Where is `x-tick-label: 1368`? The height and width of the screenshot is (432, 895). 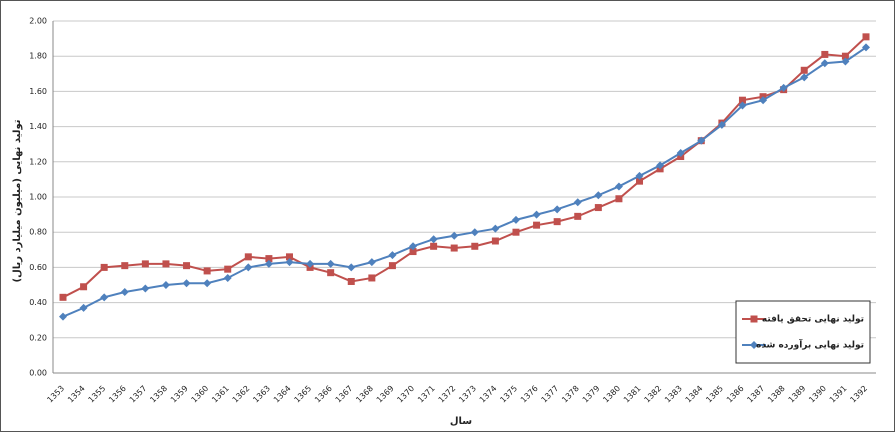
x-tick-label: 1368 is located at coordinates (364, 394).